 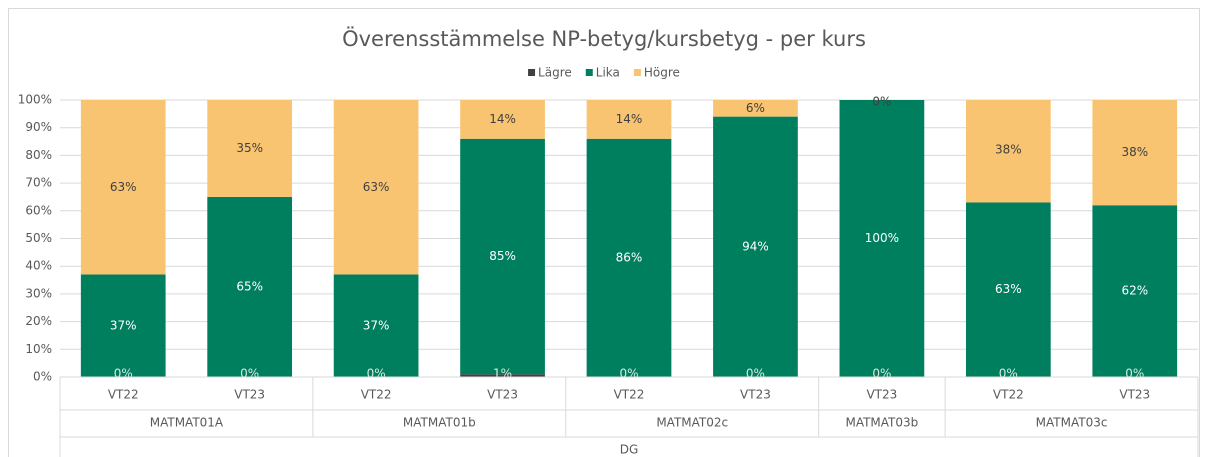 What do you see at coordinates (38, 210) in the screenshot?
I see `y-tick-label: 60%` at bounding box center [38, 210].